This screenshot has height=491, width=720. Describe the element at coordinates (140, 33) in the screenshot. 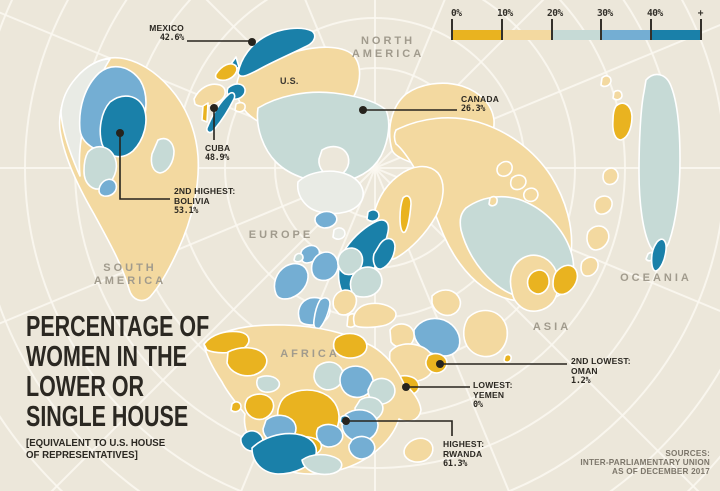

I see `callout-mexico: MEXICO 42.6%` at that location.